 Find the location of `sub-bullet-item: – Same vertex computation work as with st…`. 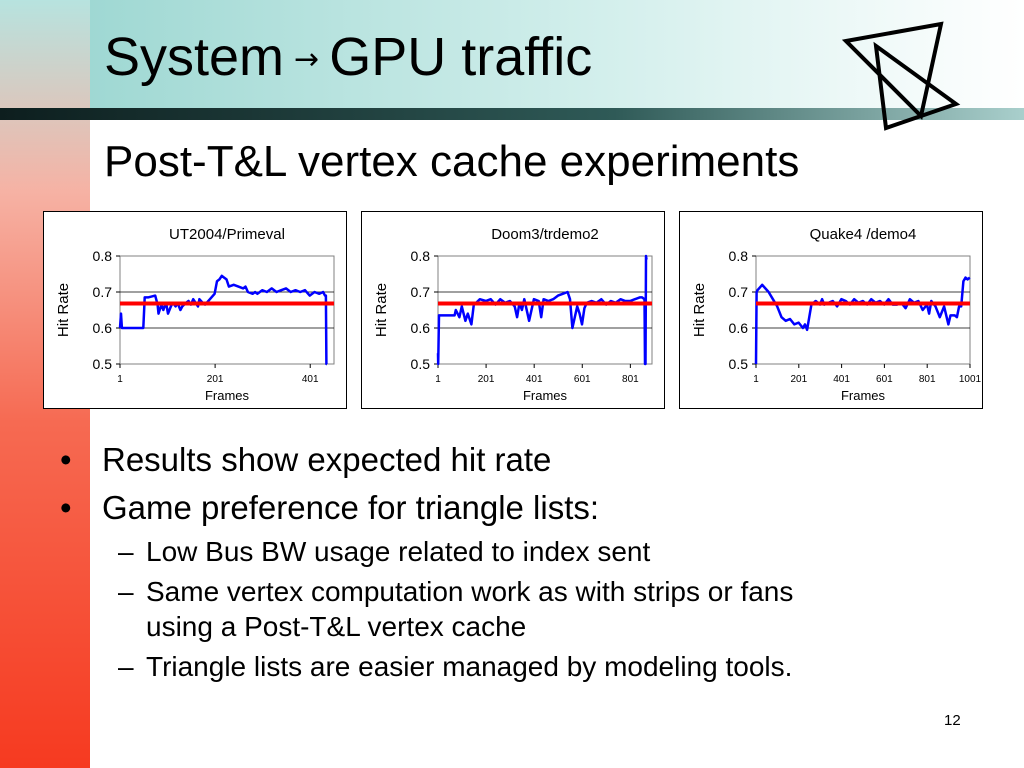

sub-bullet-item: – Same vertex computation work as with st… is located at coordinates (520, 609).